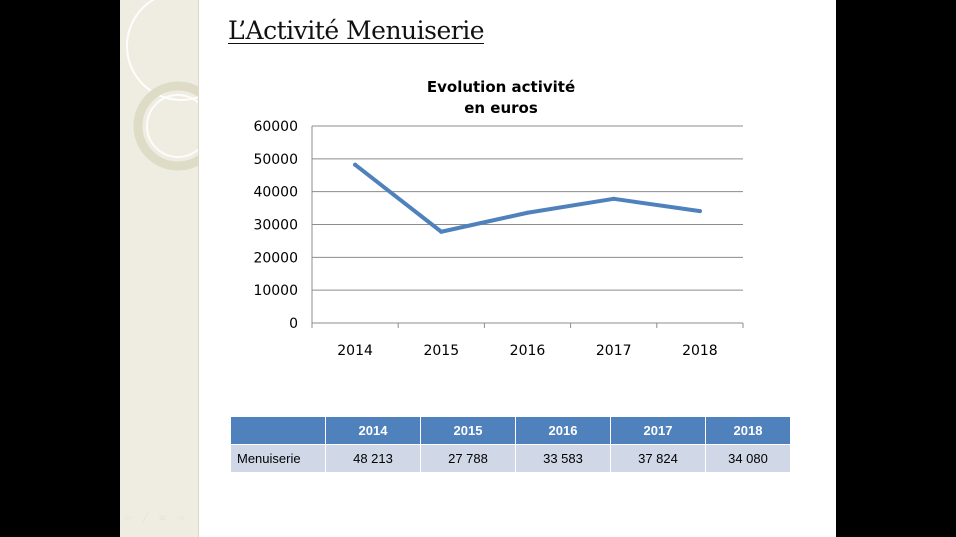 The height and width of the screenshot is (537, 956). I want to click on chart-title-line: en euros, so click(501, 108).